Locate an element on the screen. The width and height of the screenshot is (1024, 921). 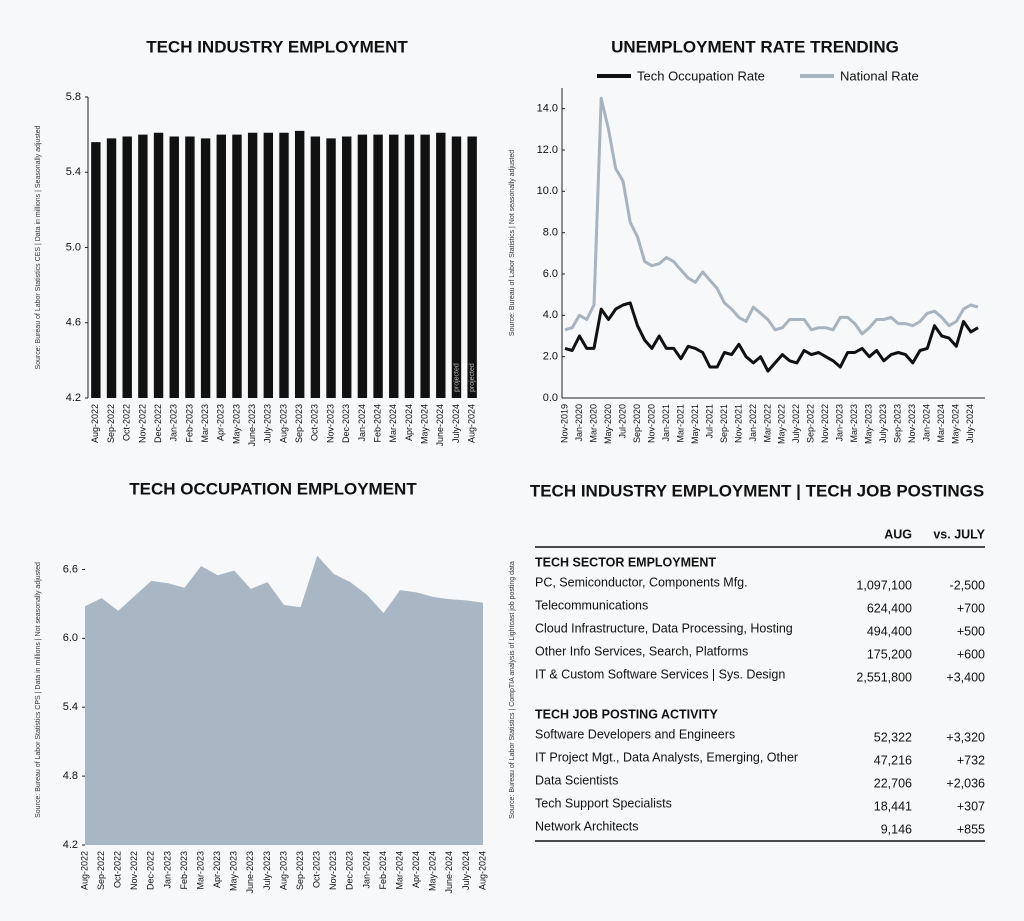
x-tick-label: Nov-2023 is located at coordinates (330, 423).